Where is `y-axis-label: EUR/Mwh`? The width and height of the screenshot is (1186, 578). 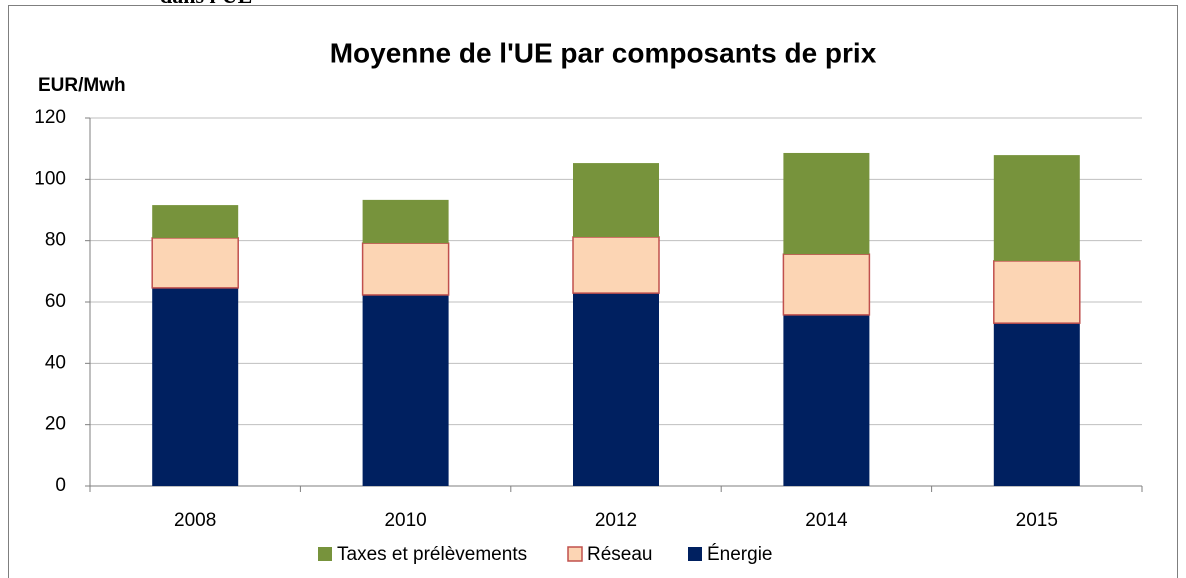
y-axis-label: EUR/Mwh is located at coordinates (82, 85).